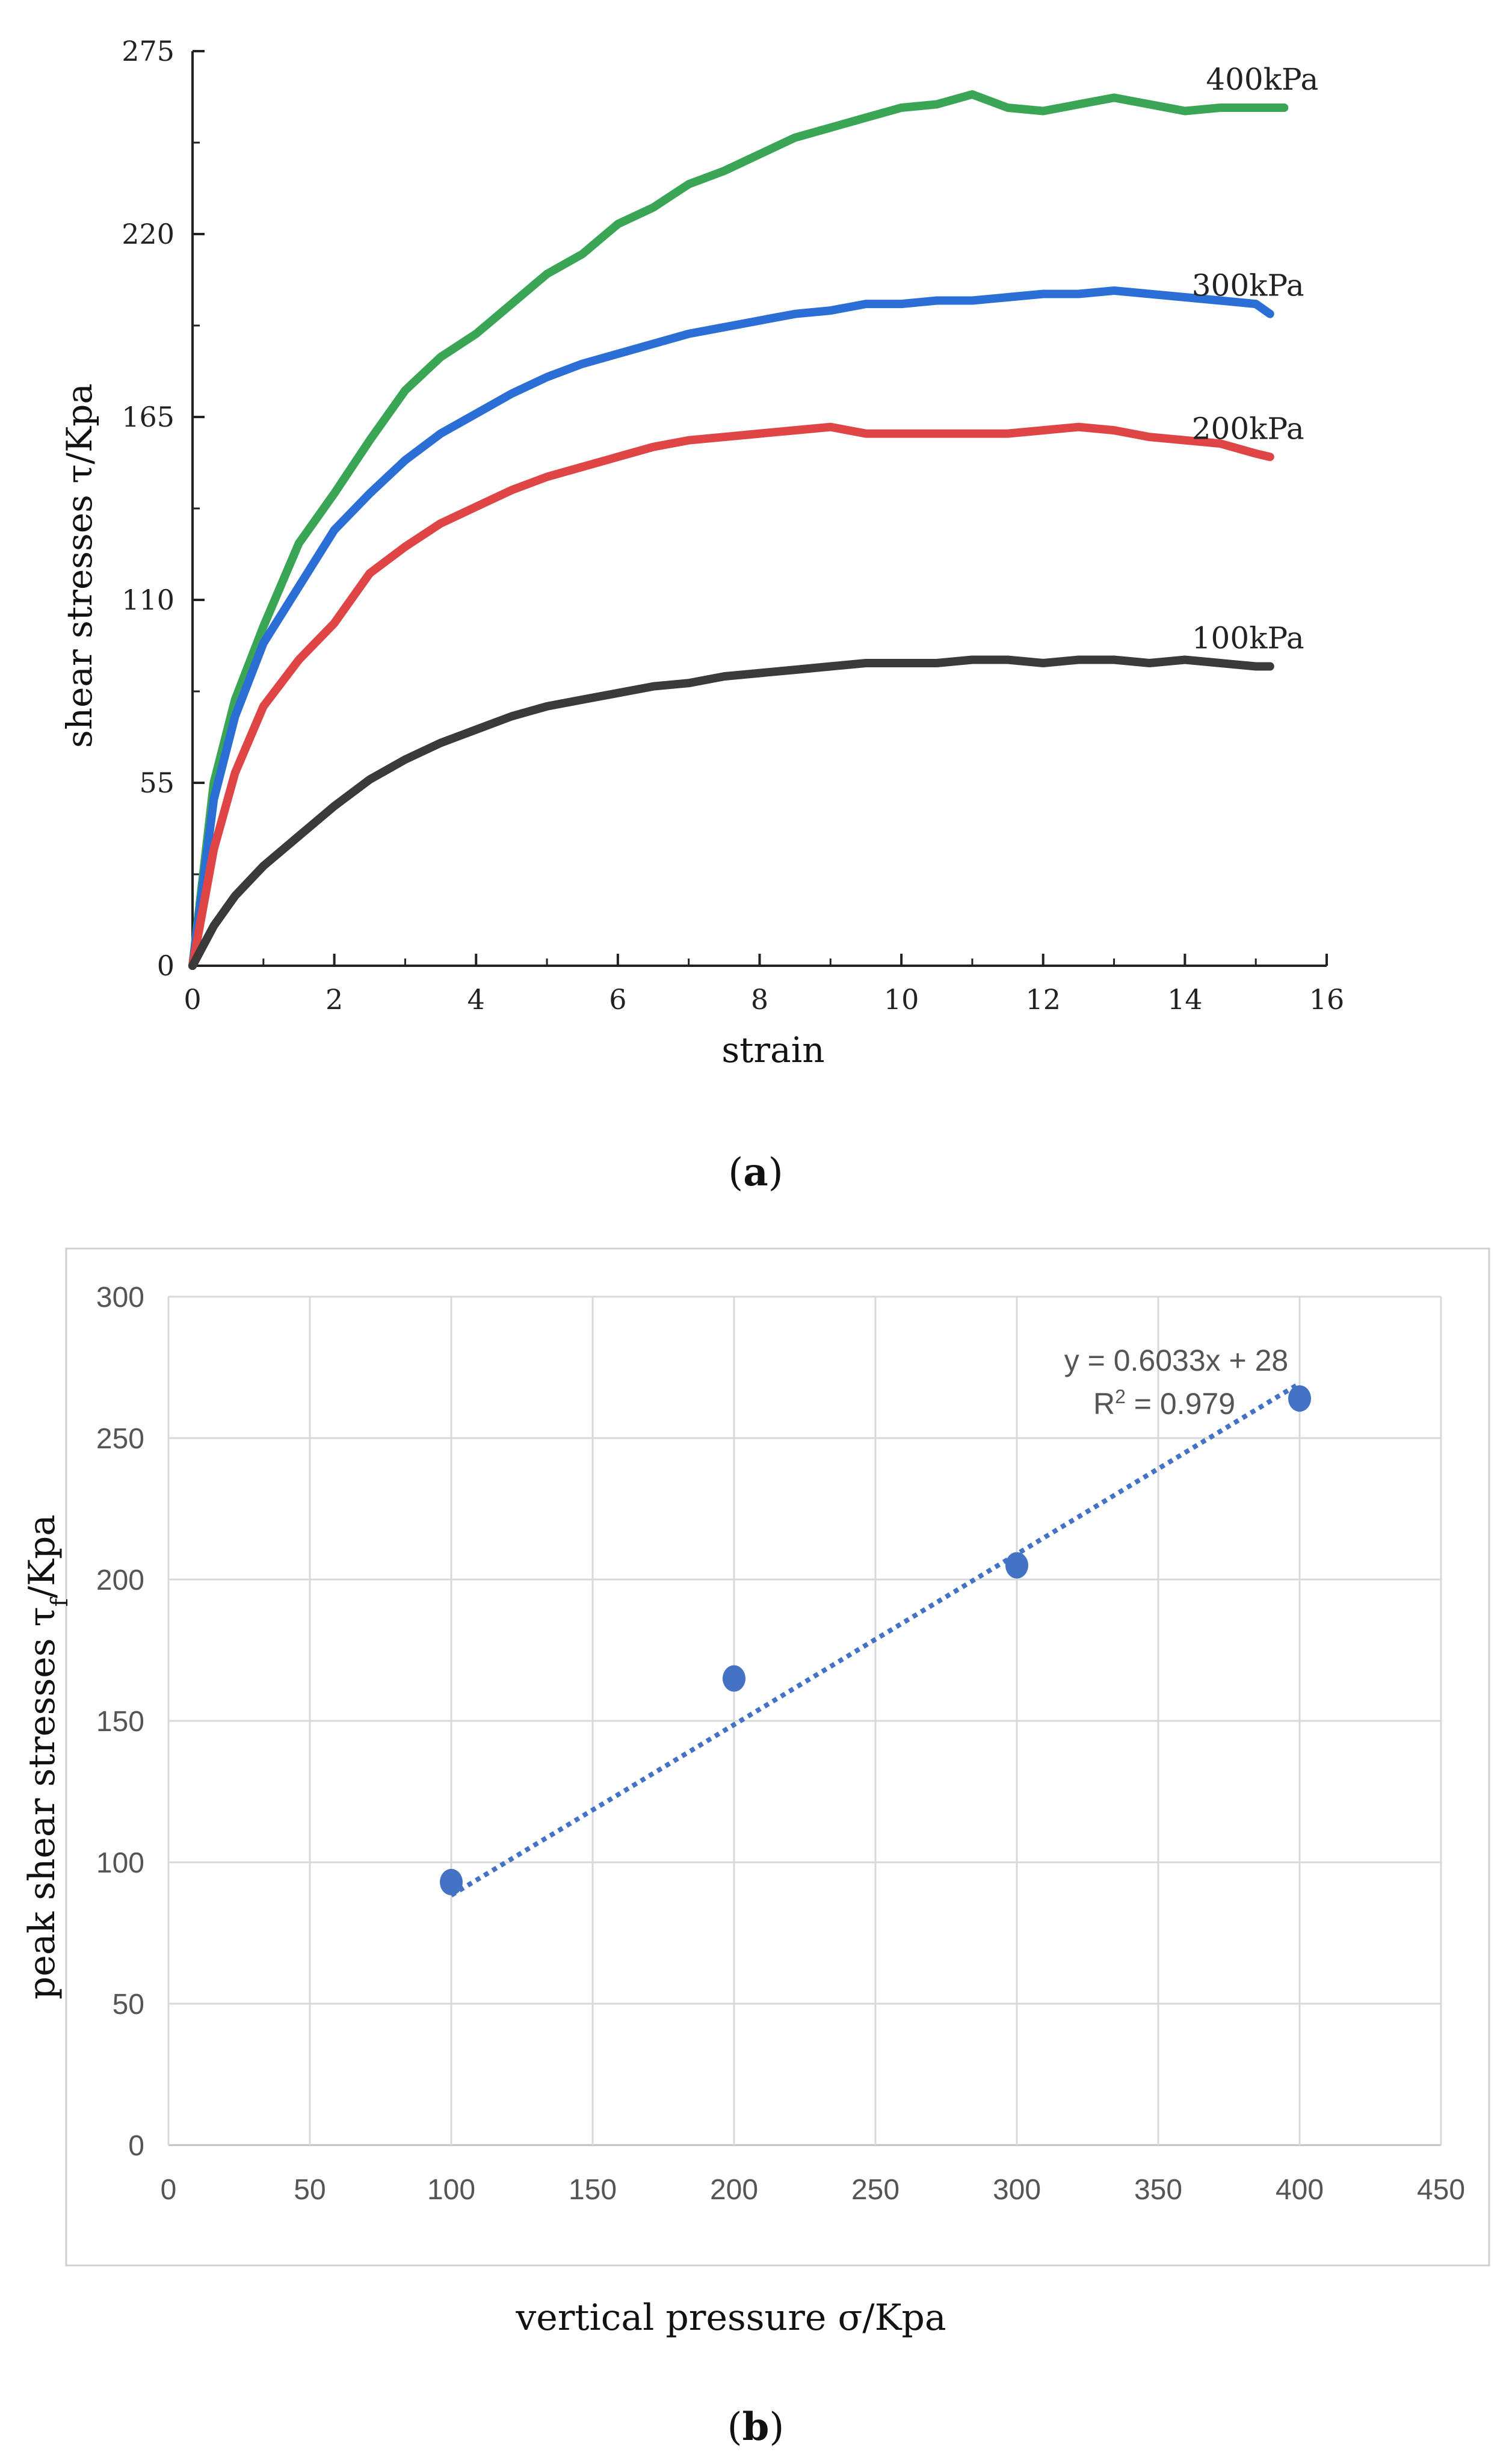 The height and width of the screenshot is (2464, 1512). What do you see at coordinates (169, 2190) in the screenshot?
I see `panel-b-x-tick-label: 0` at bounding box center [169, 2190].